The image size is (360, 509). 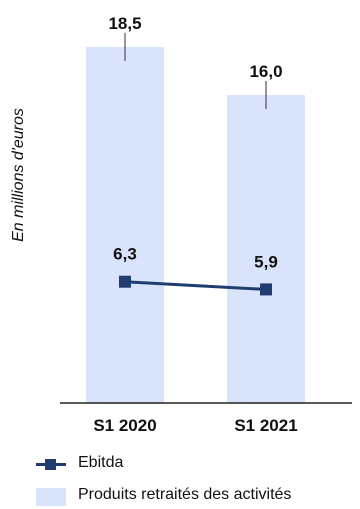 I want to click on ebitda-line, so click(x=195, y=285).